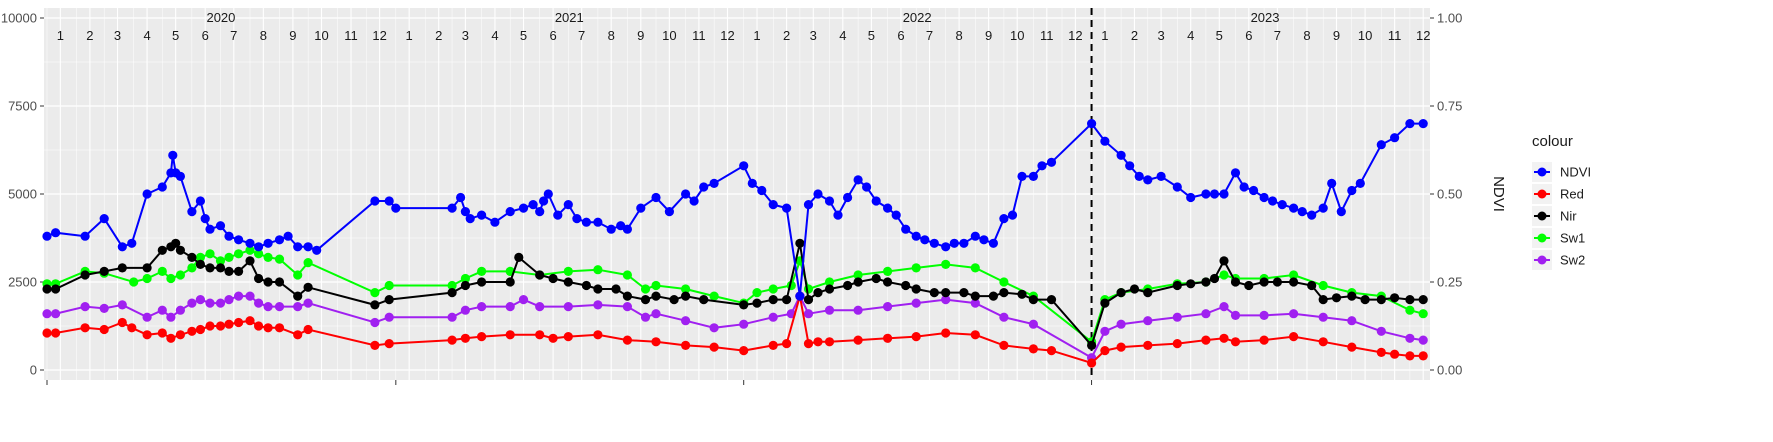 The image size is (1773, 442). What do you see at coordinates (1568, 216) in the screenshot?
I see `legend-label: Nir` at bounding box center [1568, 216].